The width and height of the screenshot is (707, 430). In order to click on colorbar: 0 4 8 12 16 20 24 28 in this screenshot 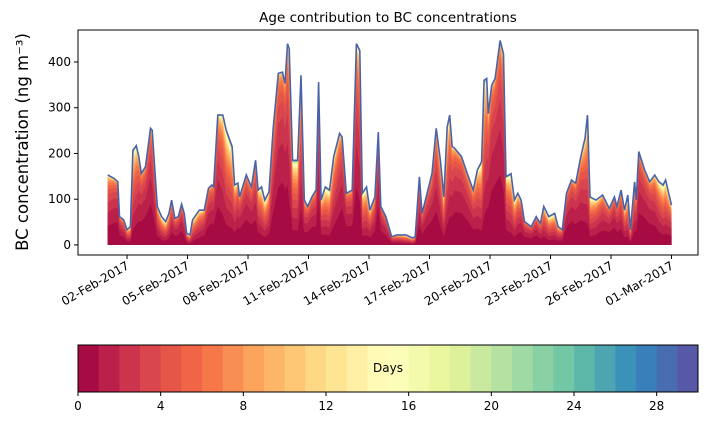, I will do `click(386, 378)`.